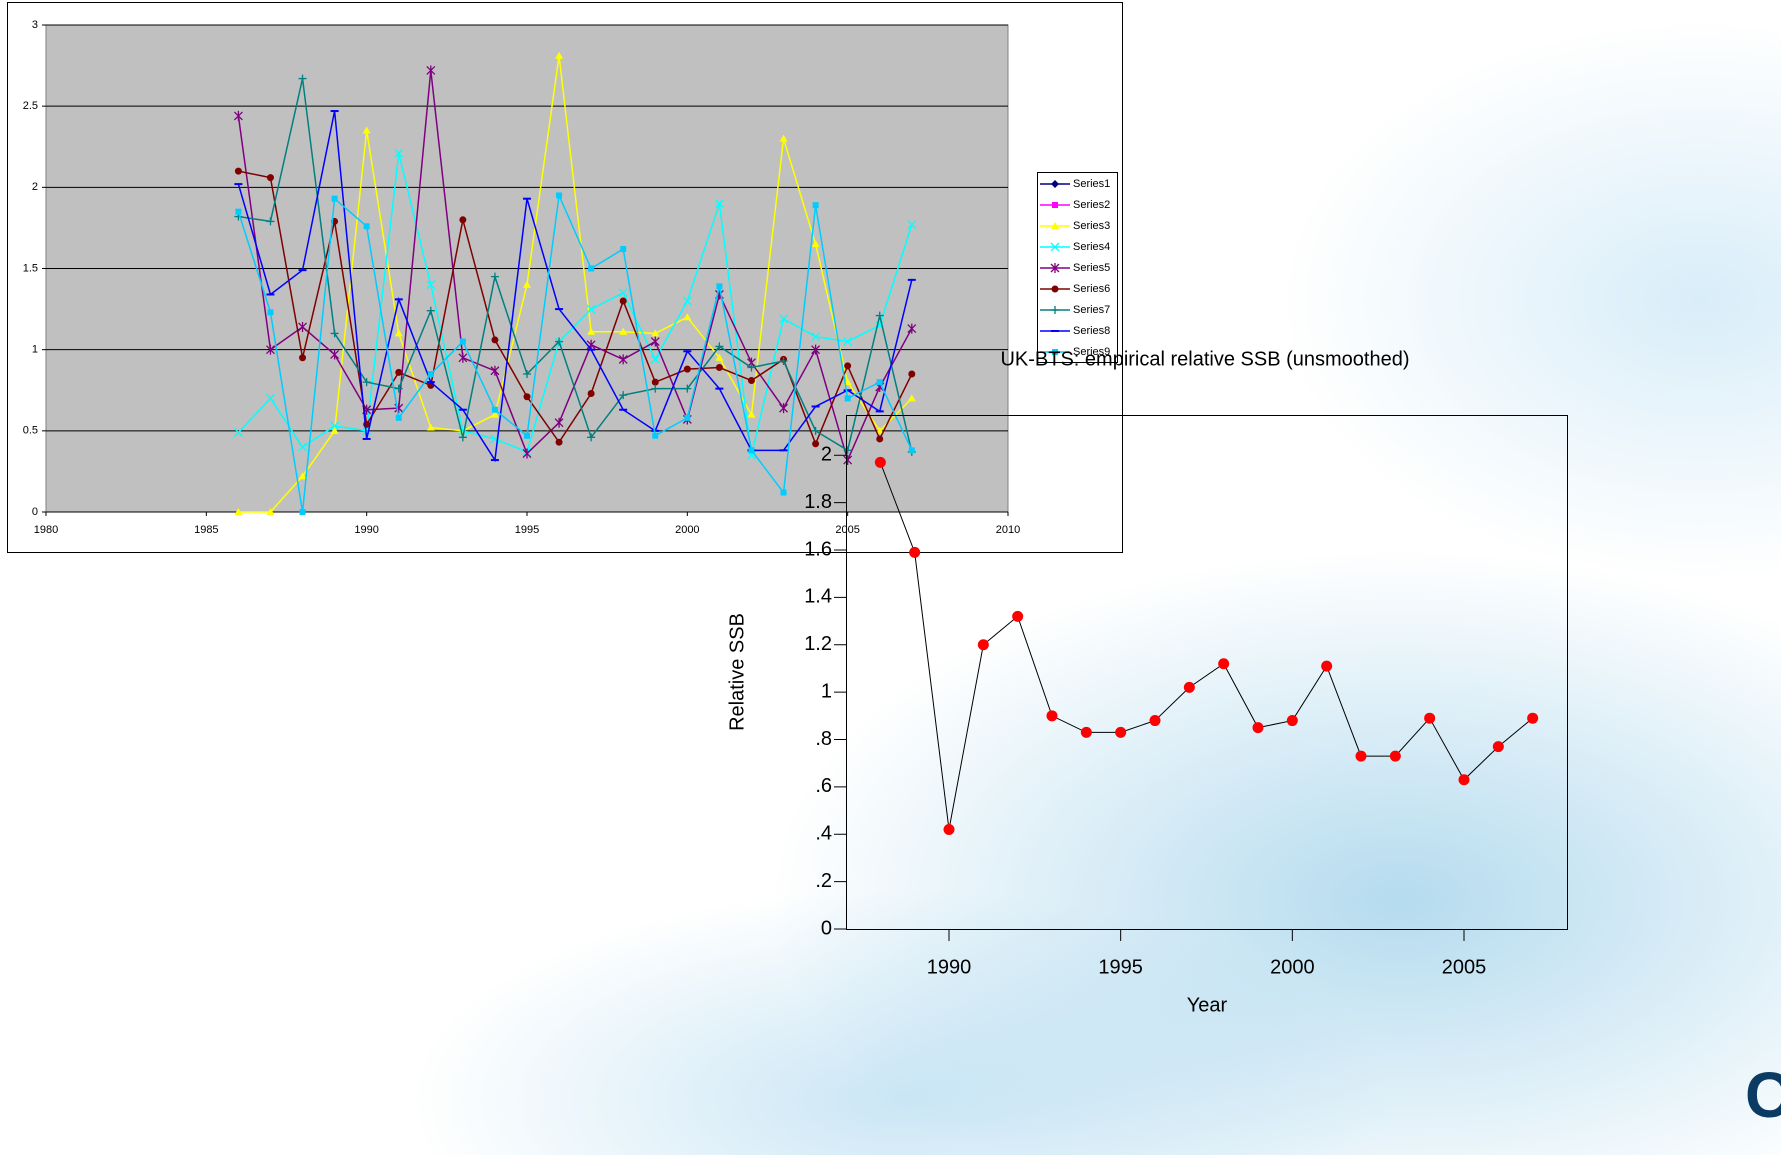 The width and height of the screenshot is (1781, 1155). Describe the element at coordinates (1091, 310) in the screenshot. I see `legend-label: Series7` at that location.